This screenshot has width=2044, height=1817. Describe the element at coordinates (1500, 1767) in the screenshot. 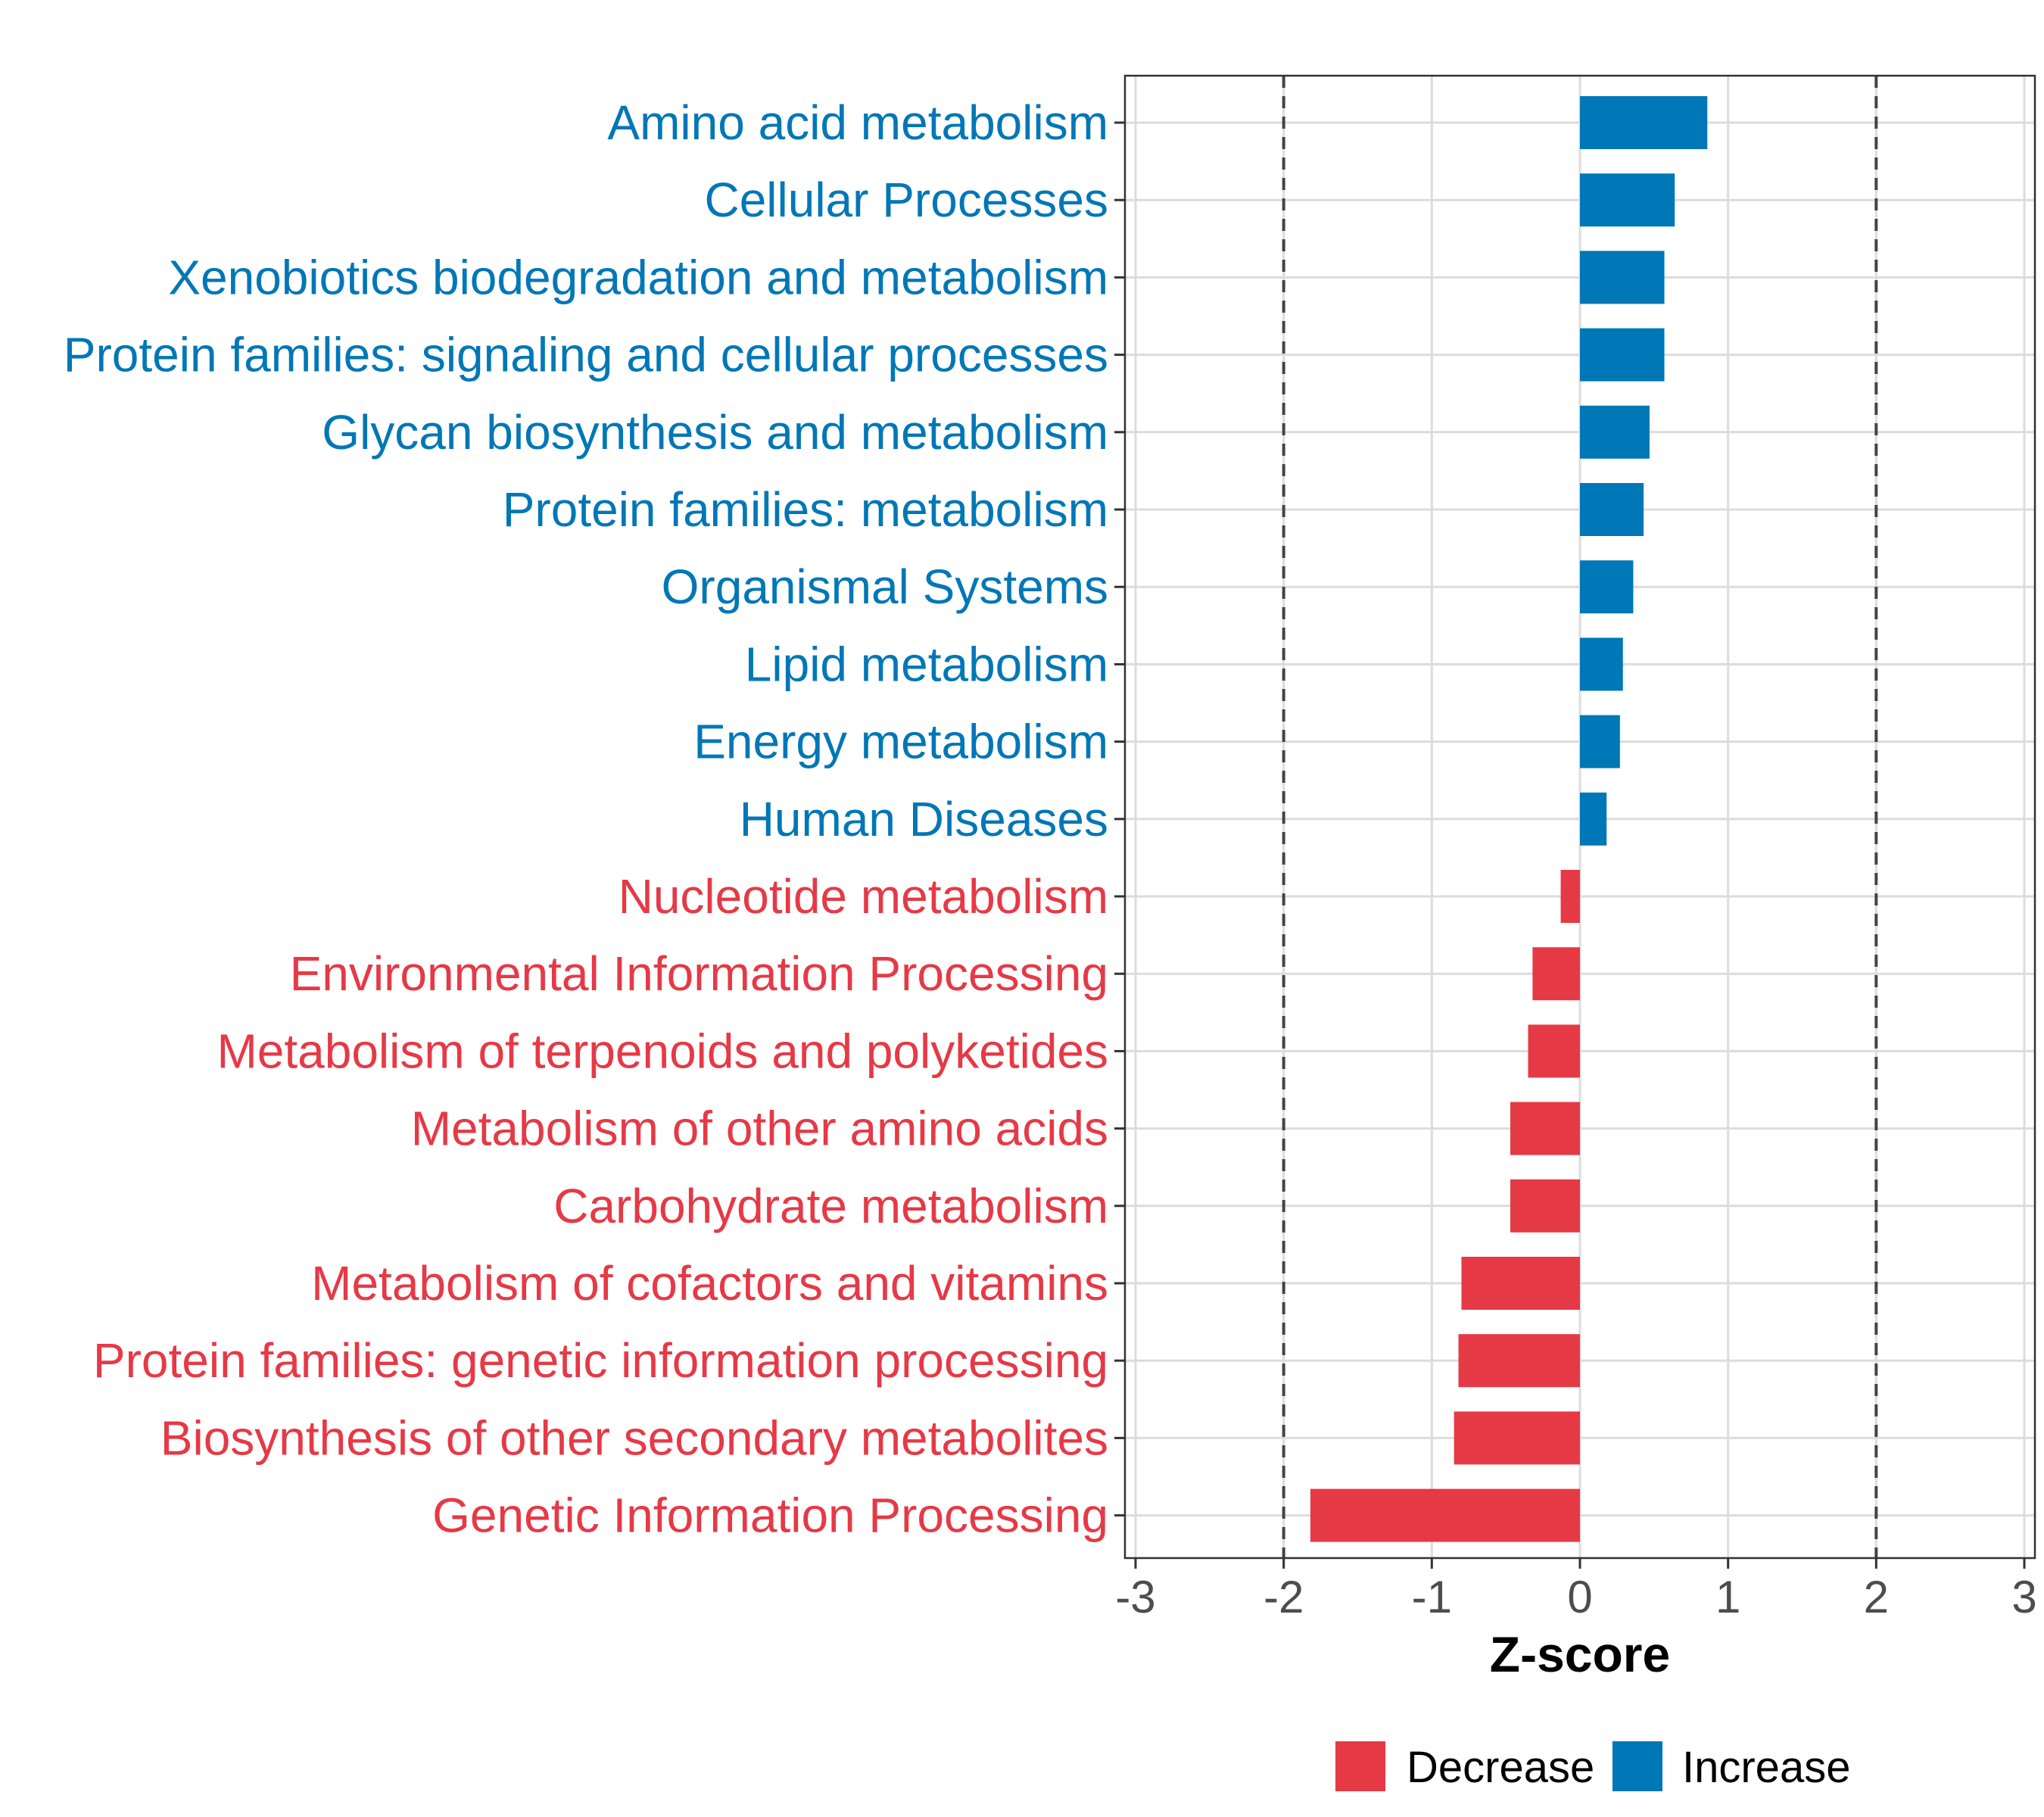

I see `legend-label-decrease: Decrease` at that location.